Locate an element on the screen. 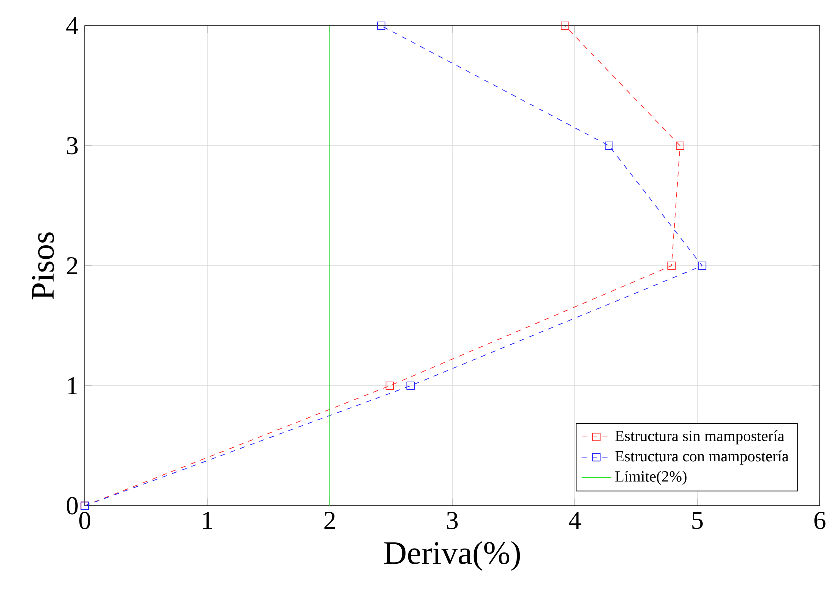  y-tick-label: 3 is located at coordinates (72, 146).